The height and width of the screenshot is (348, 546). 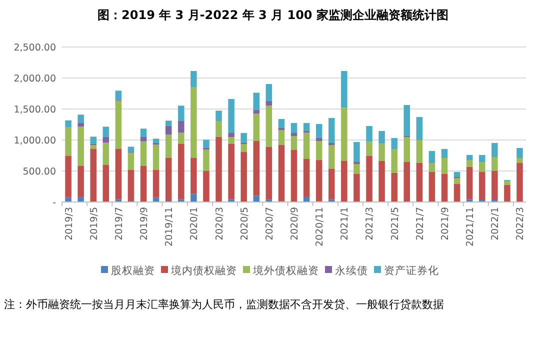 What do you see at coordinates (220, 223) in the screenshot?
I see `x-tick-label: 2020/3` at bounding box center [220, 223].